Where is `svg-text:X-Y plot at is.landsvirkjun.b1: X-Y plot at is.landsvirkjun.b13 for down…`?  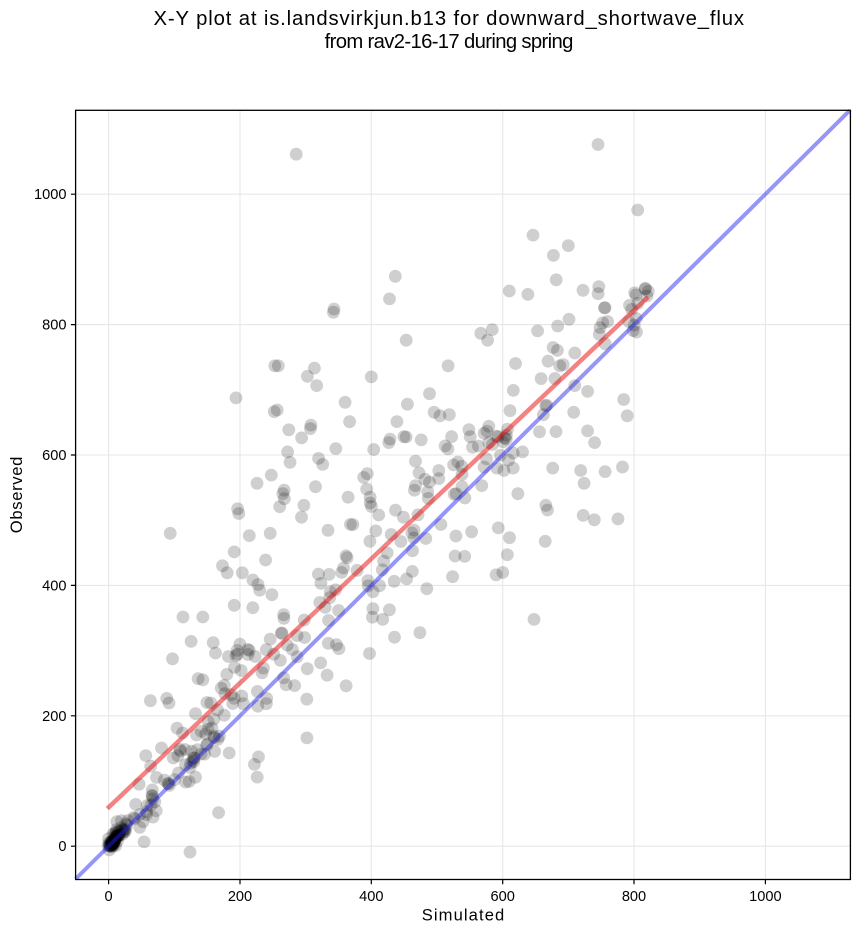
svg-text:X-Y plot at is.landsvirkjun.b1: X-Y plot at is.landsvirkjun.b13 for down… is located at coordinates (449, 19).